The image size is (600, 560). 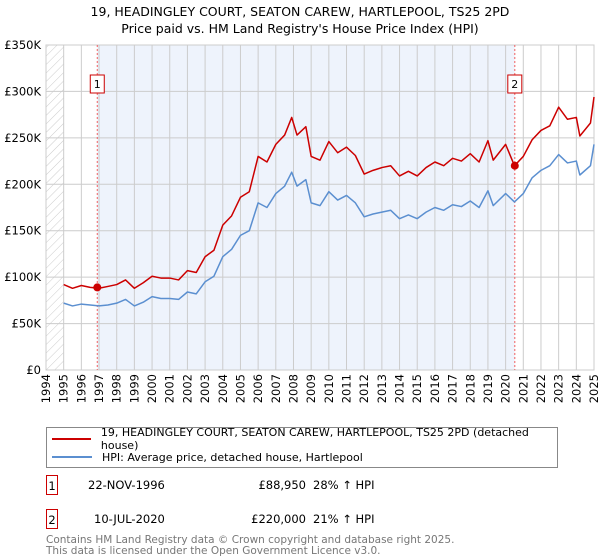 What do you see at coordinates (52, 485) in the screenshot?
I see `sale-badge: 1` at bounding box center [52, 485].